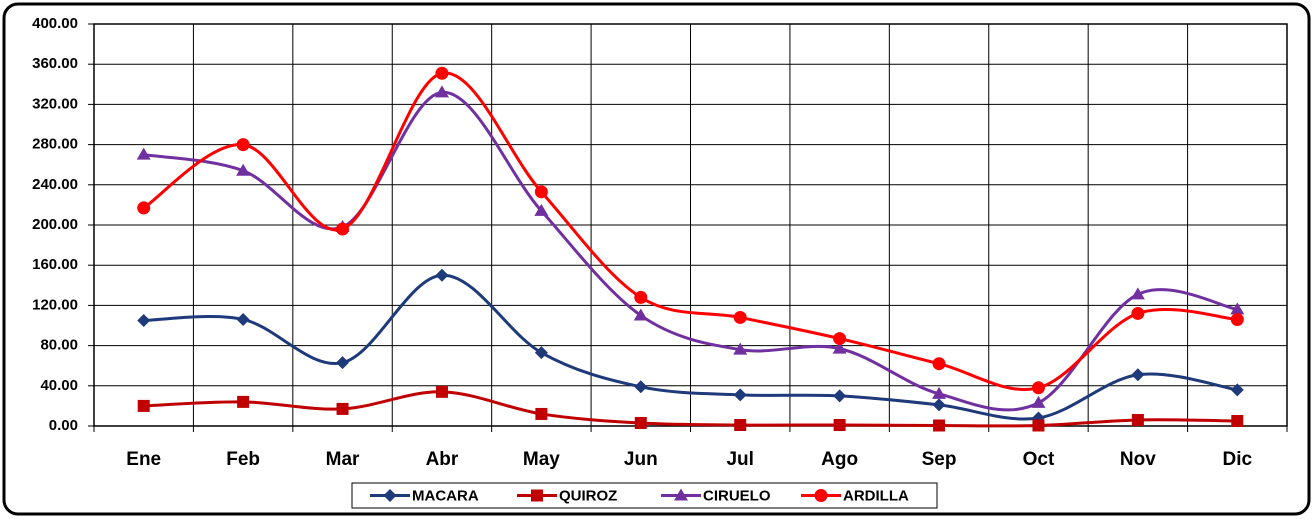 Image resolution: width=1314 pixels, height=519 pixels. What do you see at coordinates (55, 264) in the screenshot?
I see `y-tick-label: 160.00` at bounding box center [55, 264].